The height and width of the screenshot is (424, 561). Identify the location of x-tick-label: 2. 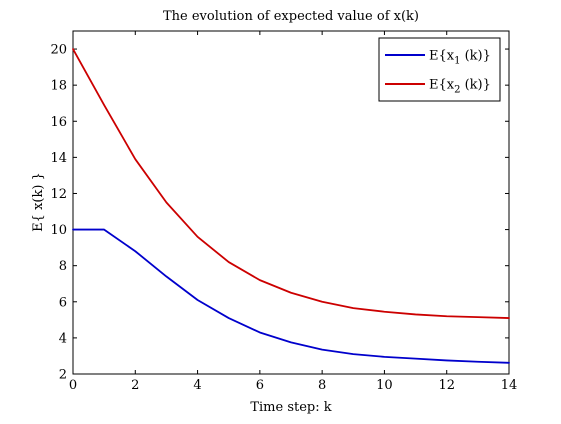
(135, 385).